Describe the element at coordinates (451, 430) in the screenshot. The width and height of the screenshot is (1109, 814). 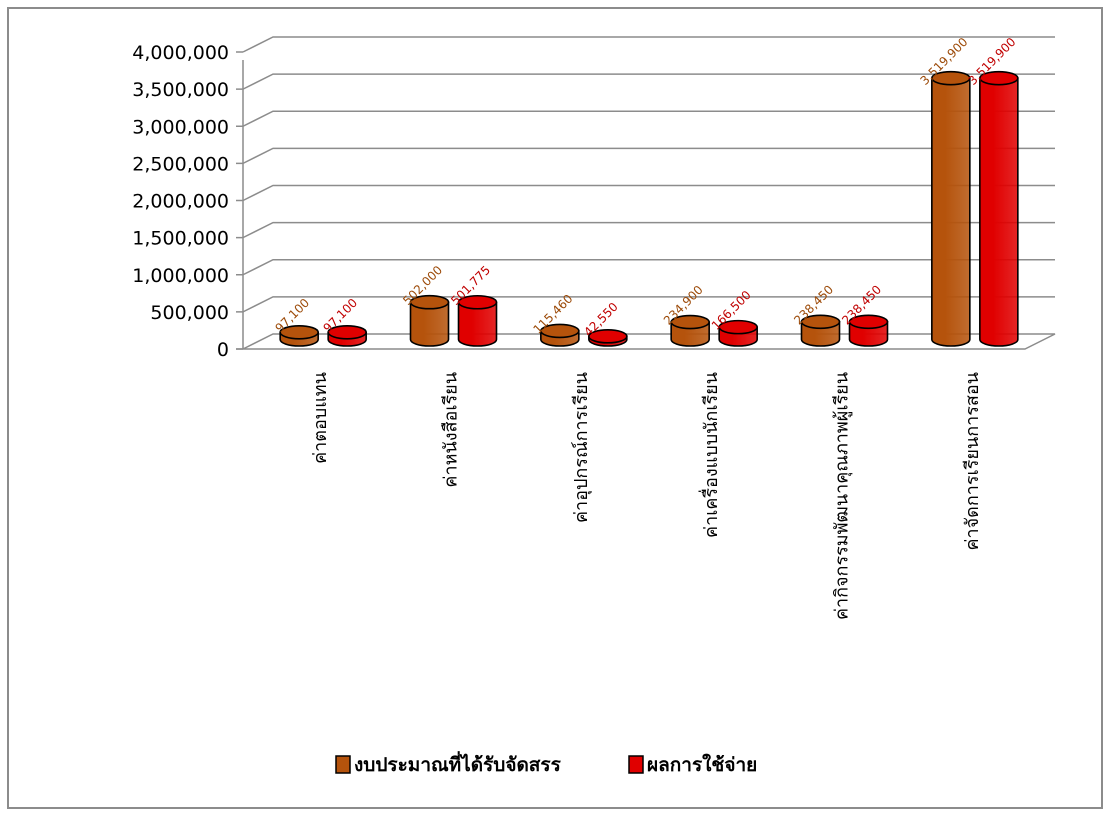
I see `x-category-label: ค่าหนังสือเรียน` at that location.